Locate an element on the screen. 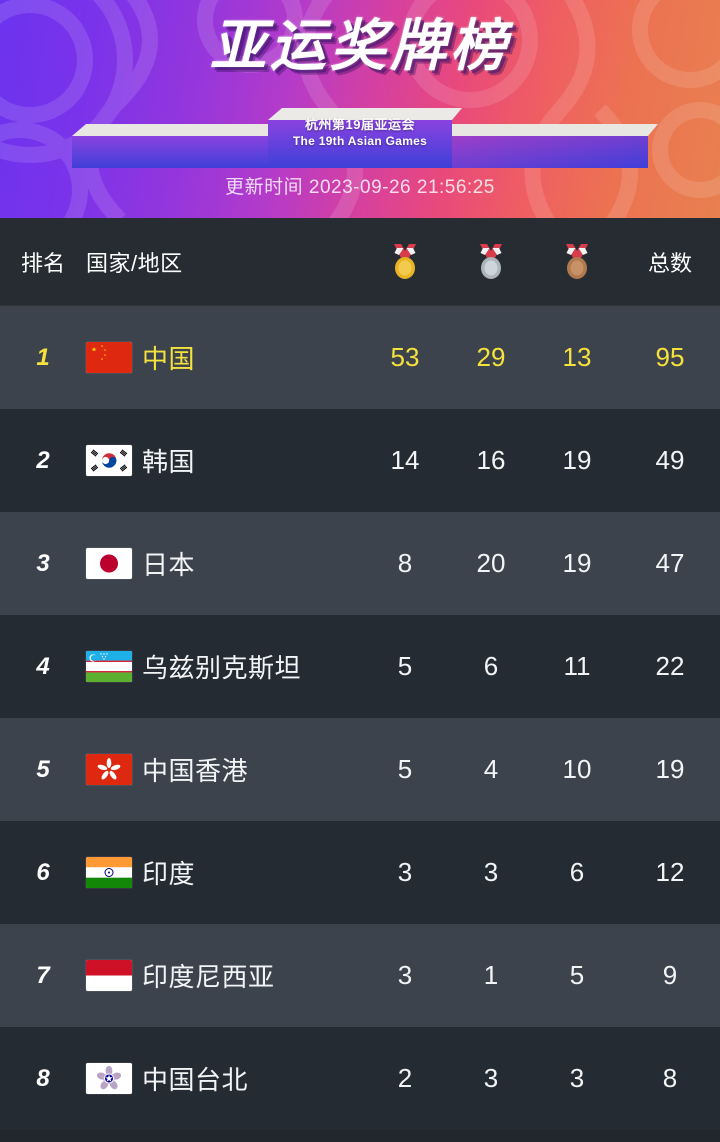  table-row: 7 印度尼西亚 3 1 5 9 is located at coordinates (360, 975).